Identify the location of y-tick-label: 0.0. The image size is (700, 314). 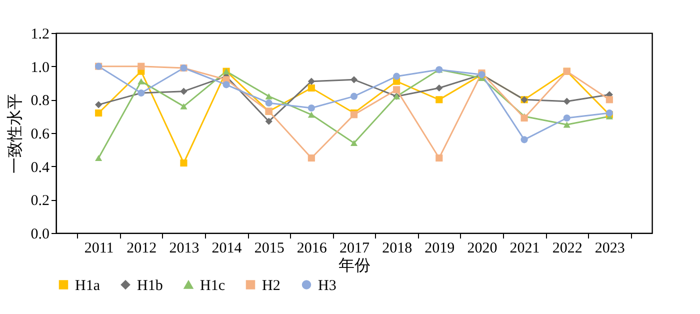
(40, 234).